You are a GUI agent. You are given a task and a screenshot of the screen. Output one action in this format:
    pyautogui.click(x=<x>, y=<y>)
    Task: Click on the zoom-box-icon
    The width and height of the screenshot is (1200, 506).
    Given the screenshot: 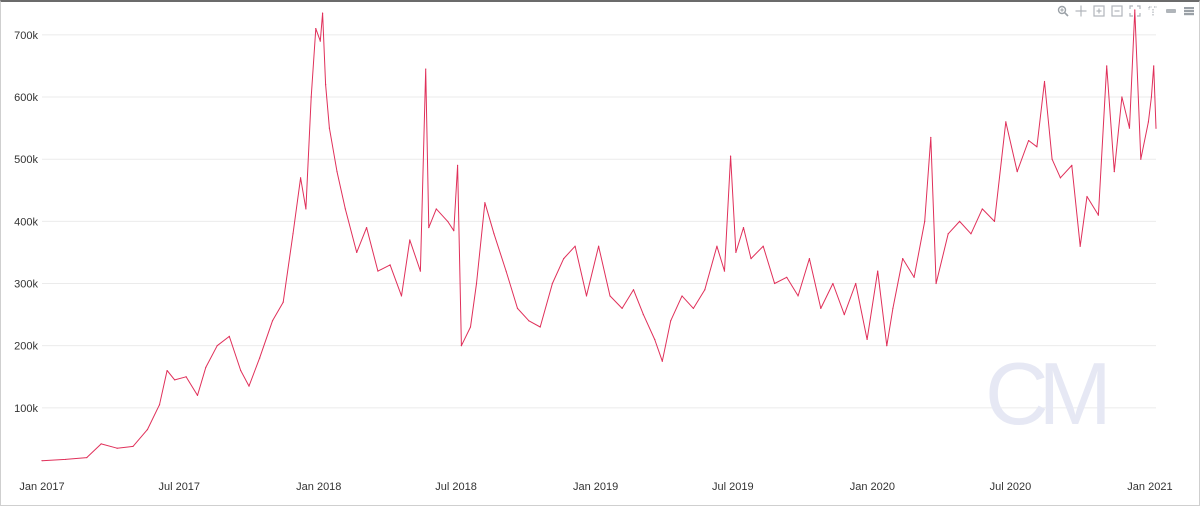 What is the action you would take?
    pyautogui.click(x=1099, y=11)
    